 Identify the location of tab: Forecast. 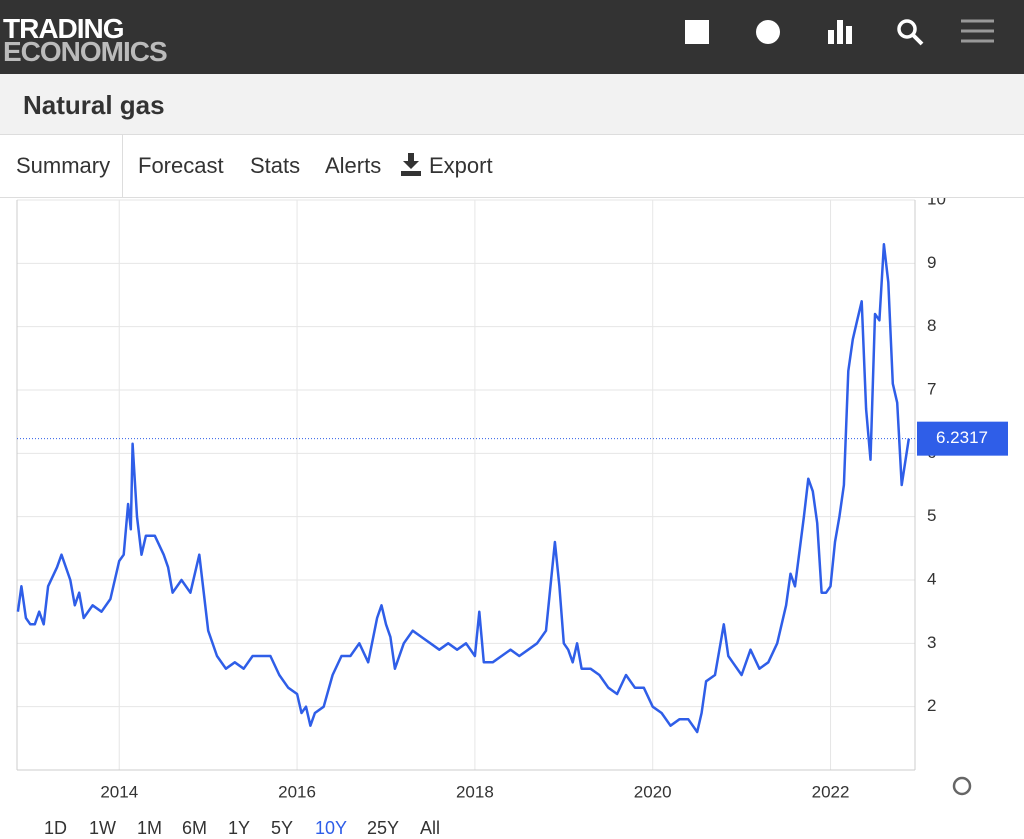
(181, 165).